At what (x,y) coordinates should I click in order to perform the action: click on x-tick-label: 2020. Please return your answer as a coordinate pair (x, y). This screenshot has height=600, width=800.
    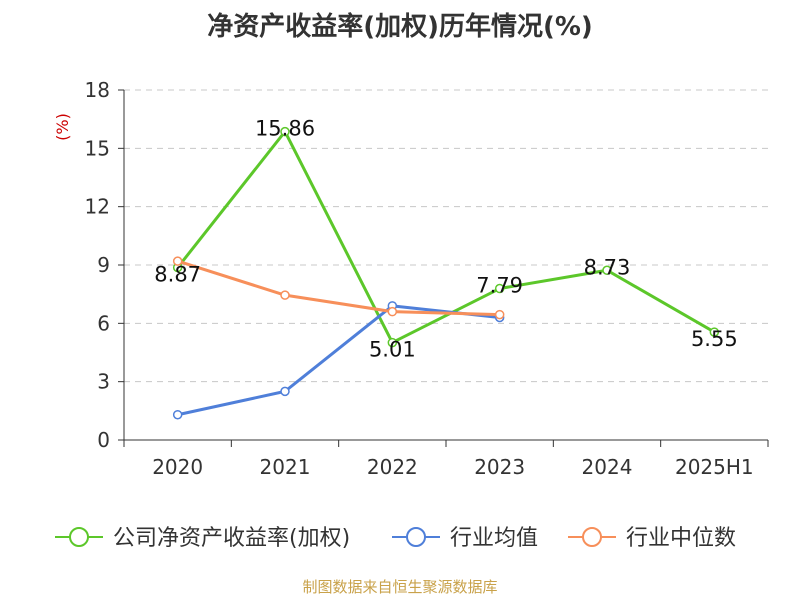
    Looking at the image, I should click on (177, 467).